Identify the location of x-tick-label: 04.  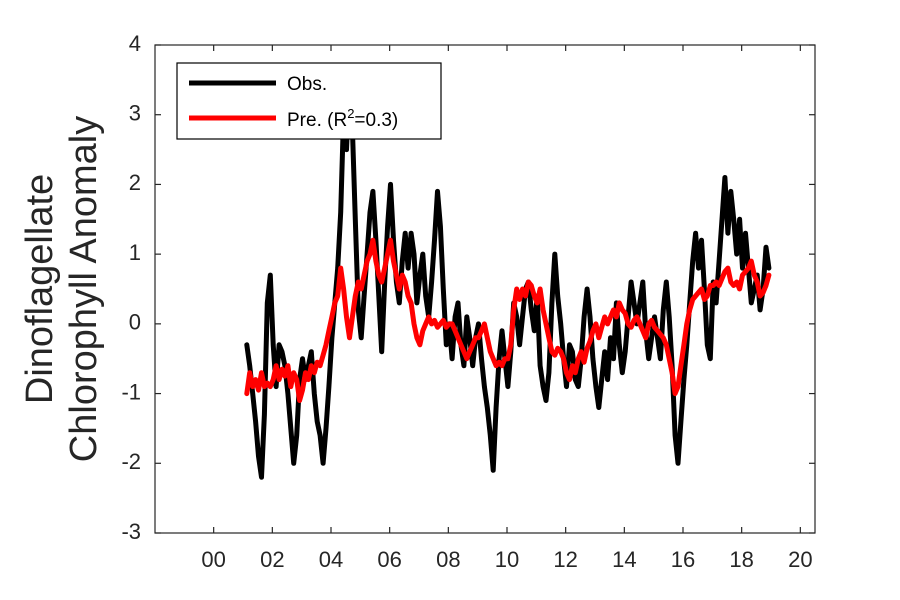
(331, 559).